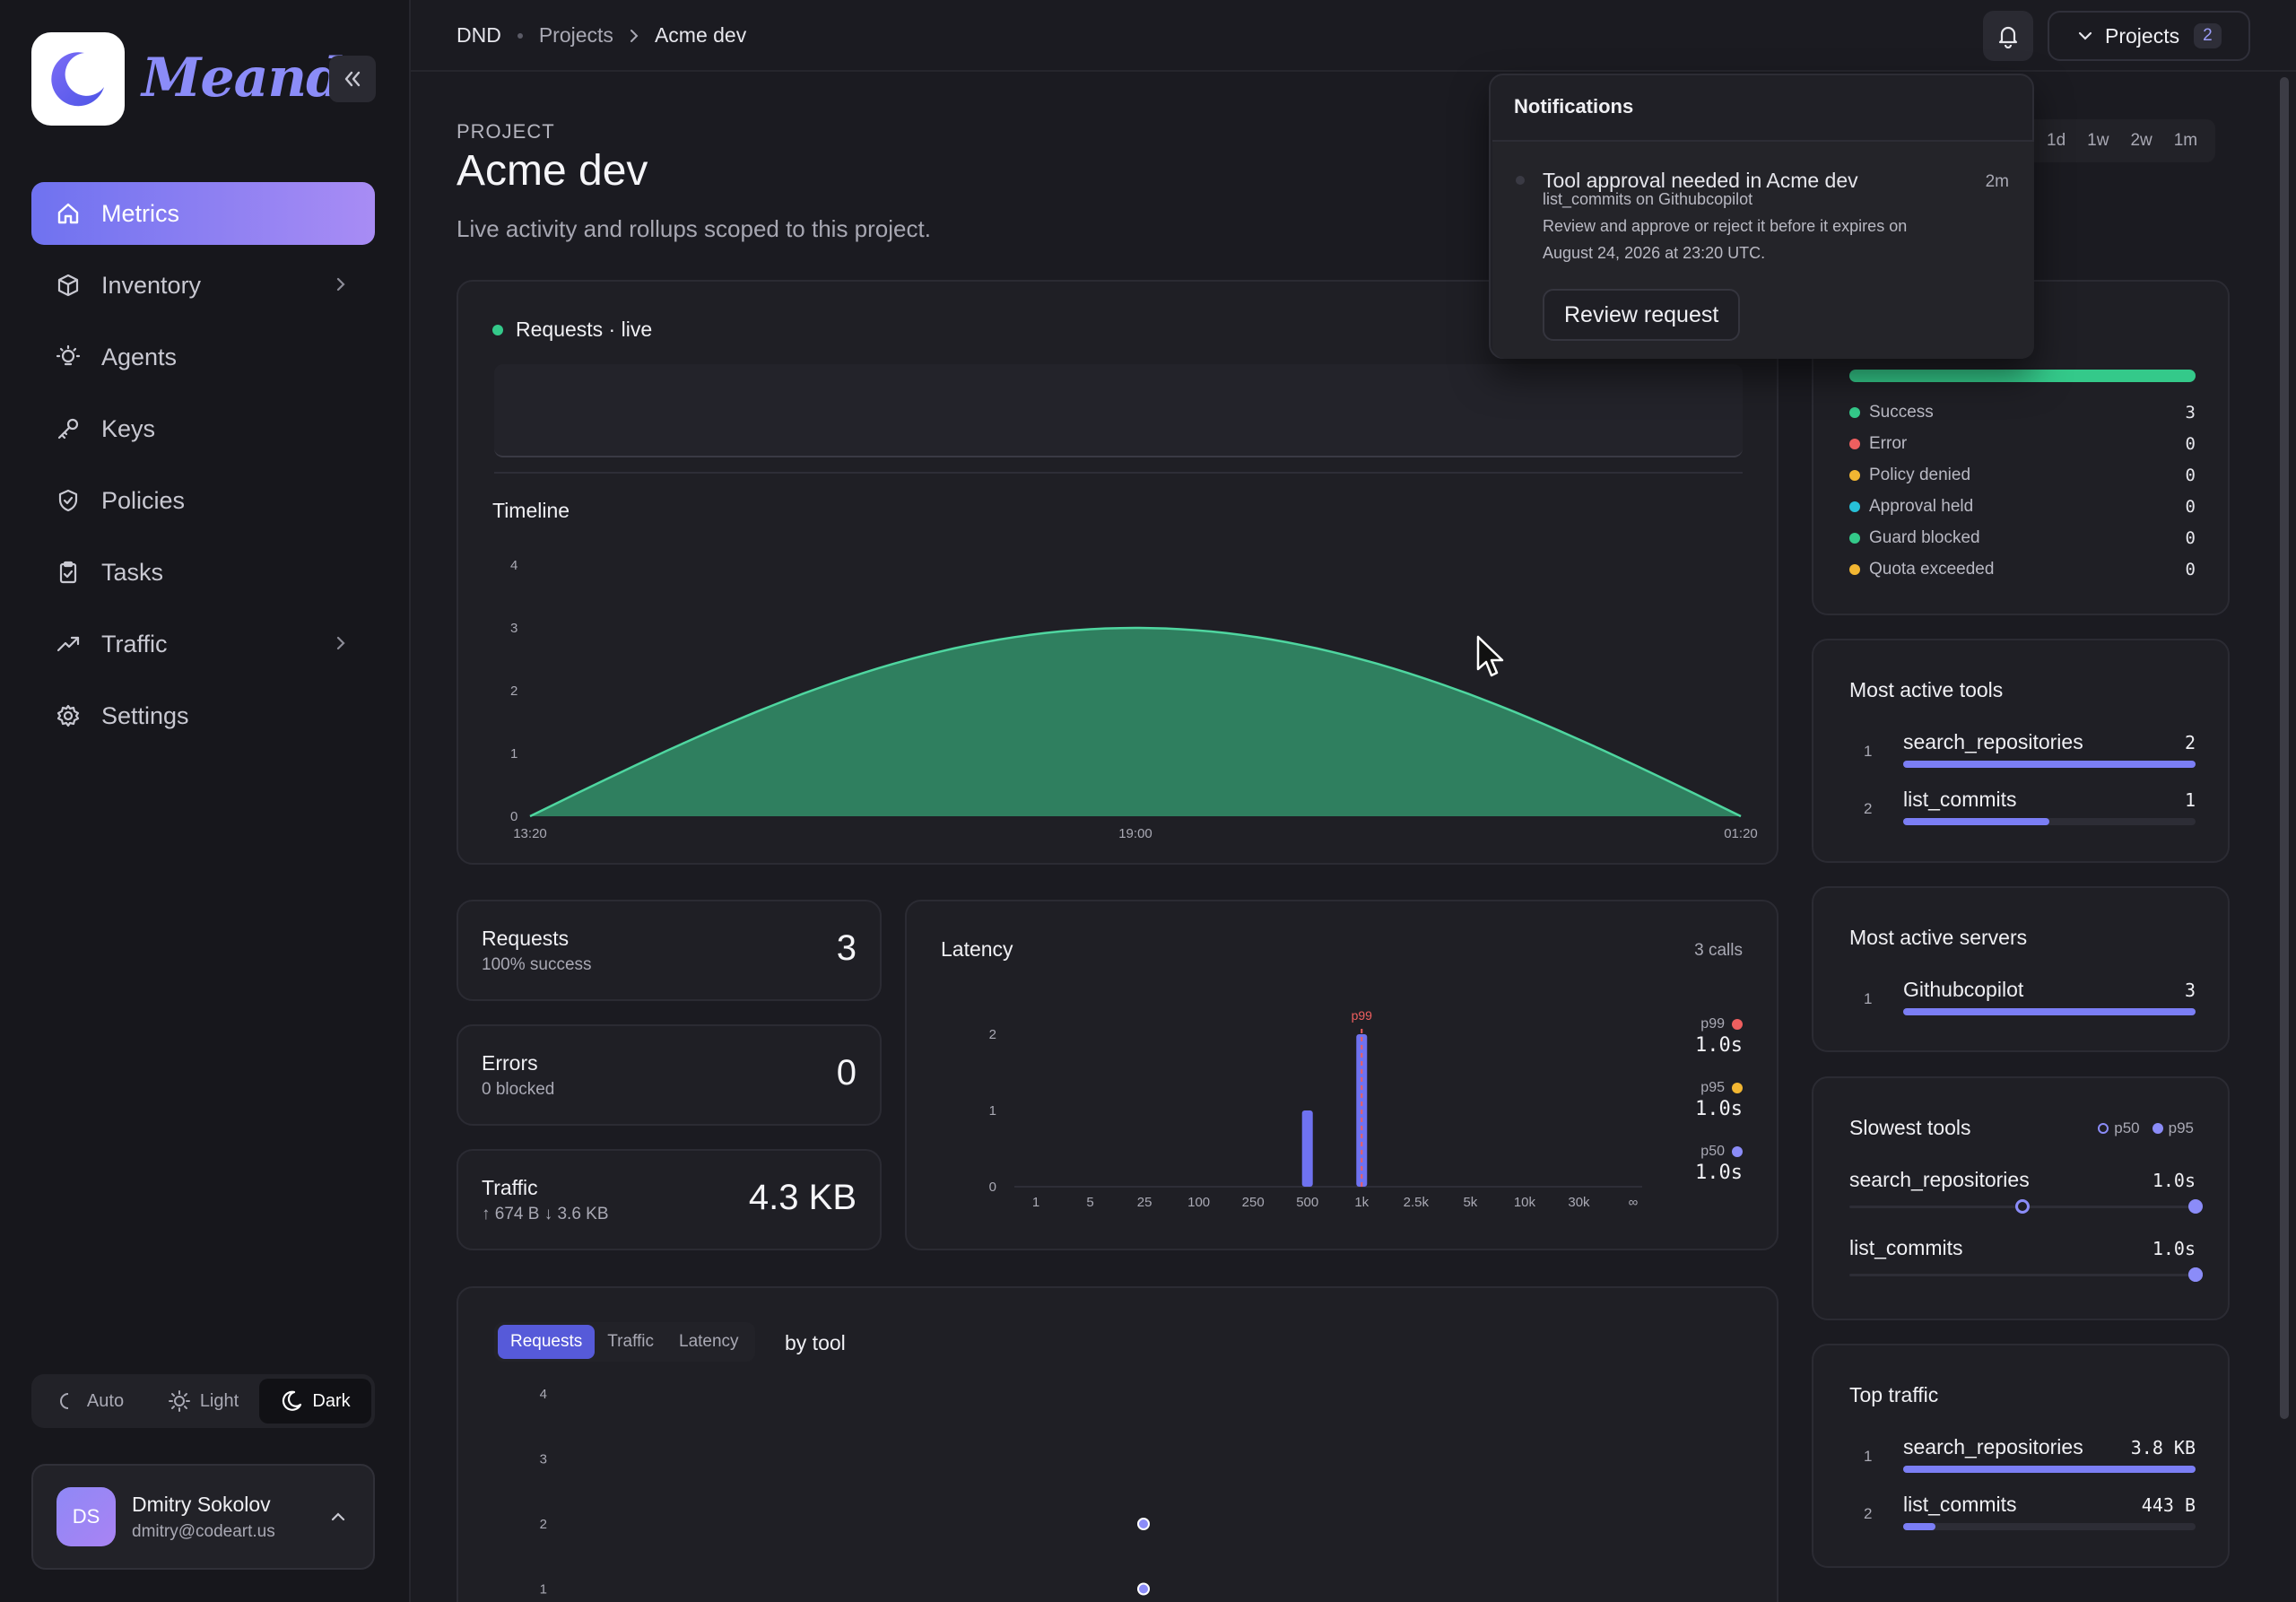 This screenshot has height=1602, width=2296. What do you see at coordinates (1939, 1179) in the screenshot?
I see `slow-tool-name: search_repositories` at bounding box center [1939, 1179].